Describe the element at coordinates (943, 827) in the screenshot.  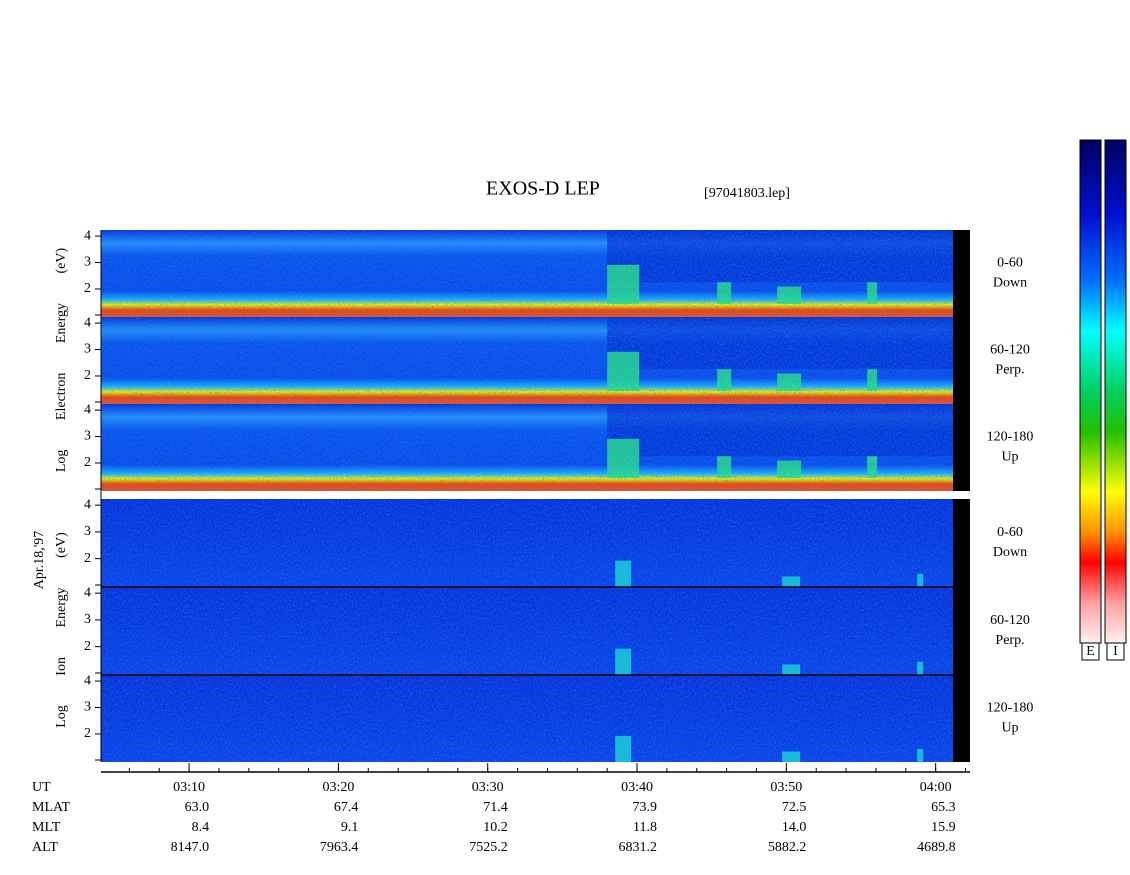
I see `row-value: 15.9` at that location.